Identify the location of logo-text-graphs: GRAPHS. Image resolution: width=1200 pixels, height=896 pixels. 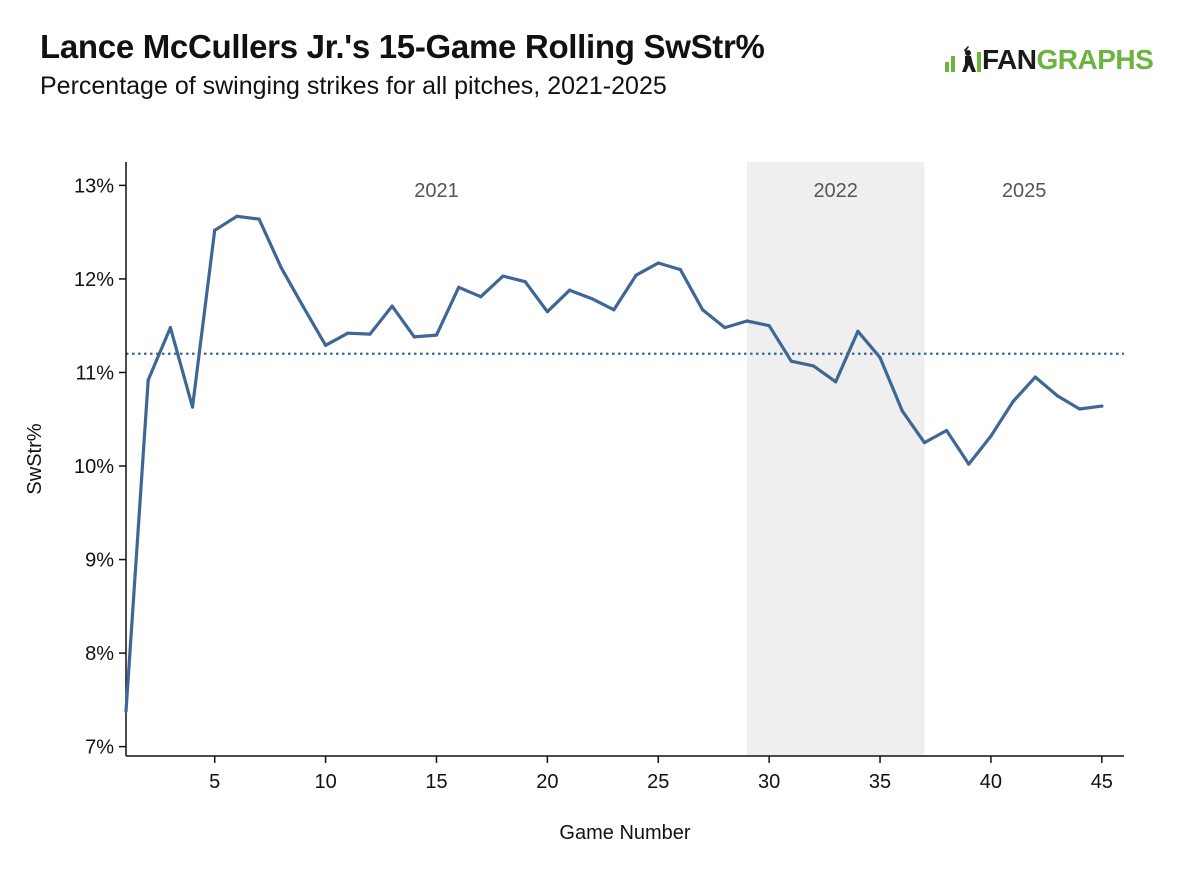
(1095, 59).